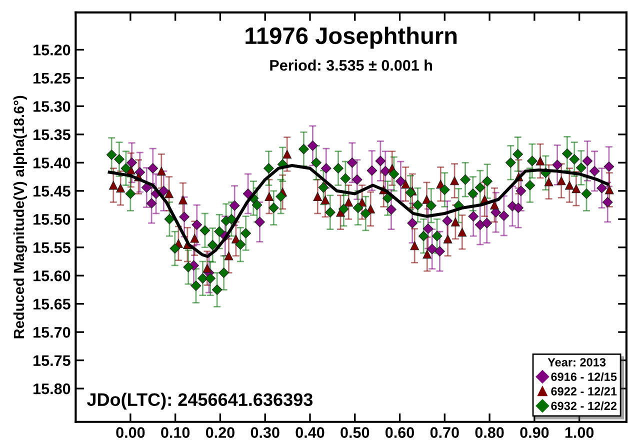 This screenshot has width=636, height=445. I want to click on x-tick-label: 0.00, so click(130, 432).